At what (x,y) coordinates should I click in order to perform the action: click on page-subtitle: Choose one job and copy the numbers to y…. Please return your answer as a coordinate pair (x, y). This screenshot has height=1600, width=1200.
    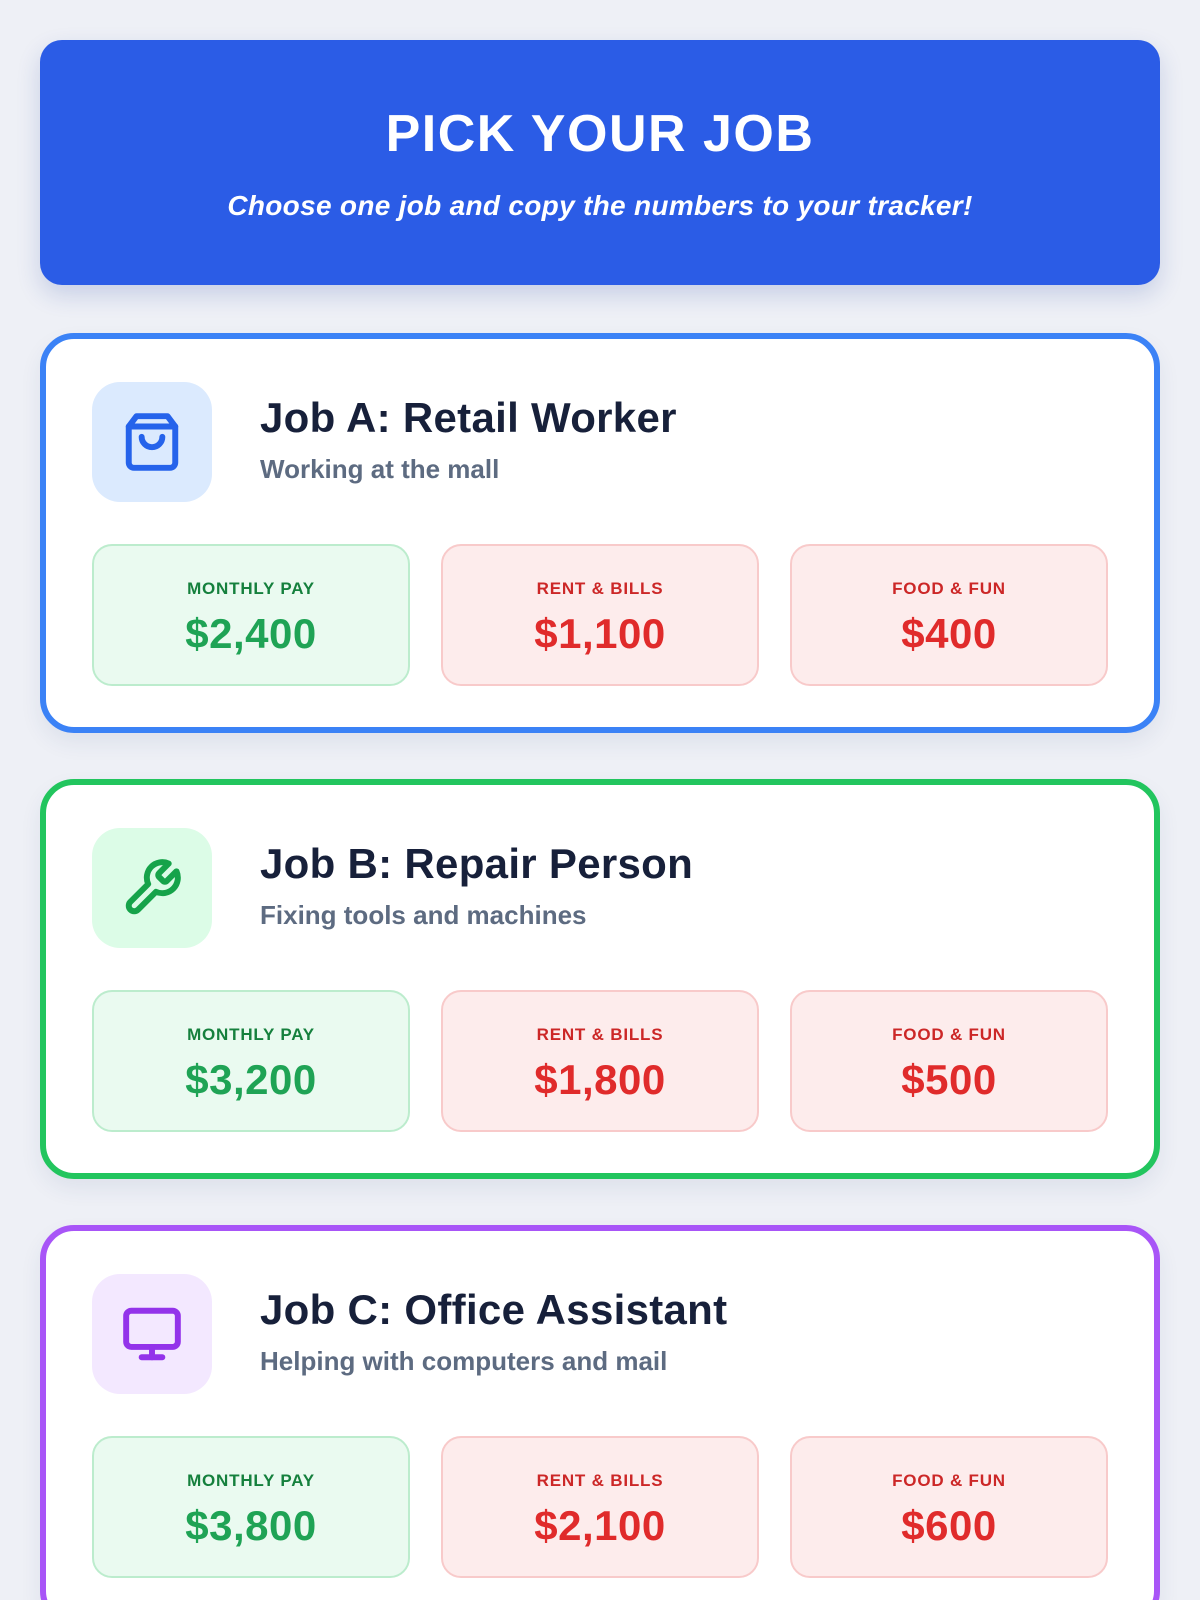
    Looking at the image, I should click on (600, 205).